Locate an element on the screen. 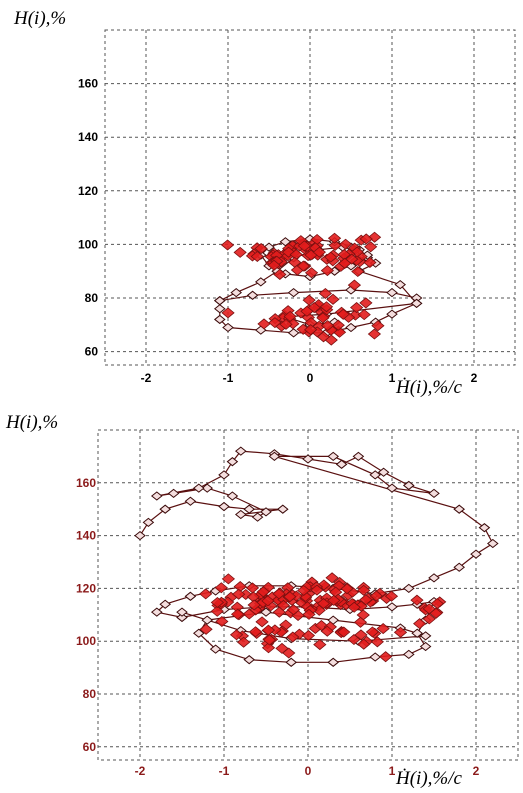 Image resolution: width=523 pixels, height=793 pixels. x-ticks-bottom: -2 -1 0 1 2 is located at coordinates (307, 771).